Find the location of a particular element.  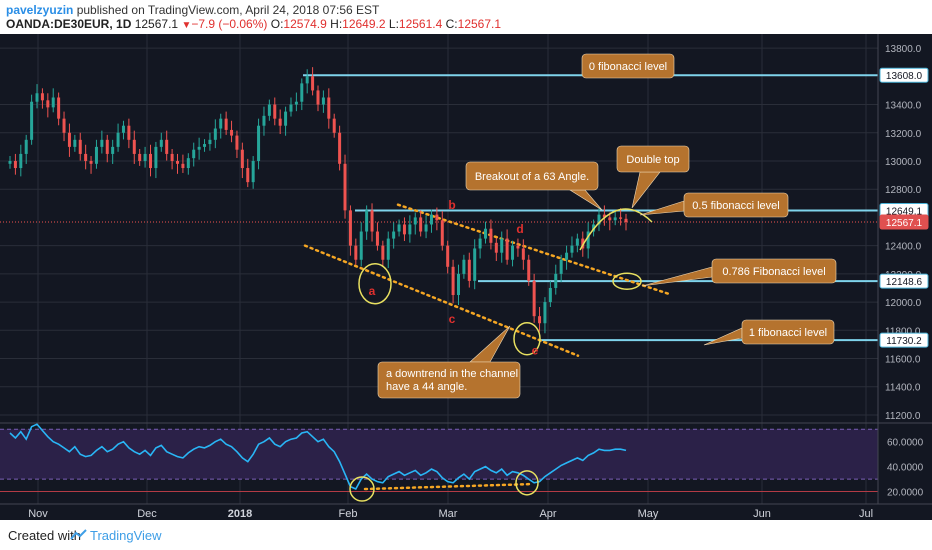

rsi-tick-label: 20.0000 is located at coordinates (905, 493).